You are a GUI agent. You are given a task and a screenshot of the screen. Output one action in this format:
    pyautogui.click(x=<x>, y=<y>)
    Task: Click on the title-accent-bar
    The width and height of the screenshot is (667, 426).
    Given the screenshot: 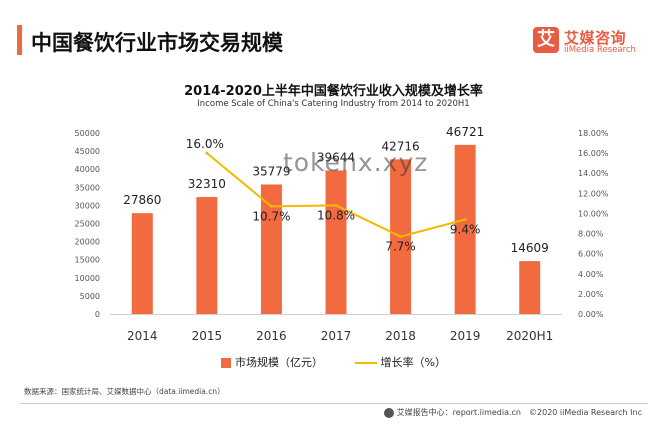 What is the action you would take?
    pyautogui.click(x=19, y=40)
    